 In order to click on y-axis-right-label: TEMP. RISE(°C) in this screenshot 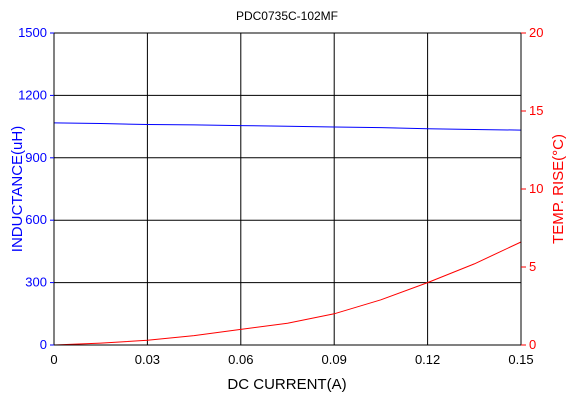, I will do `click(558, 189)`.